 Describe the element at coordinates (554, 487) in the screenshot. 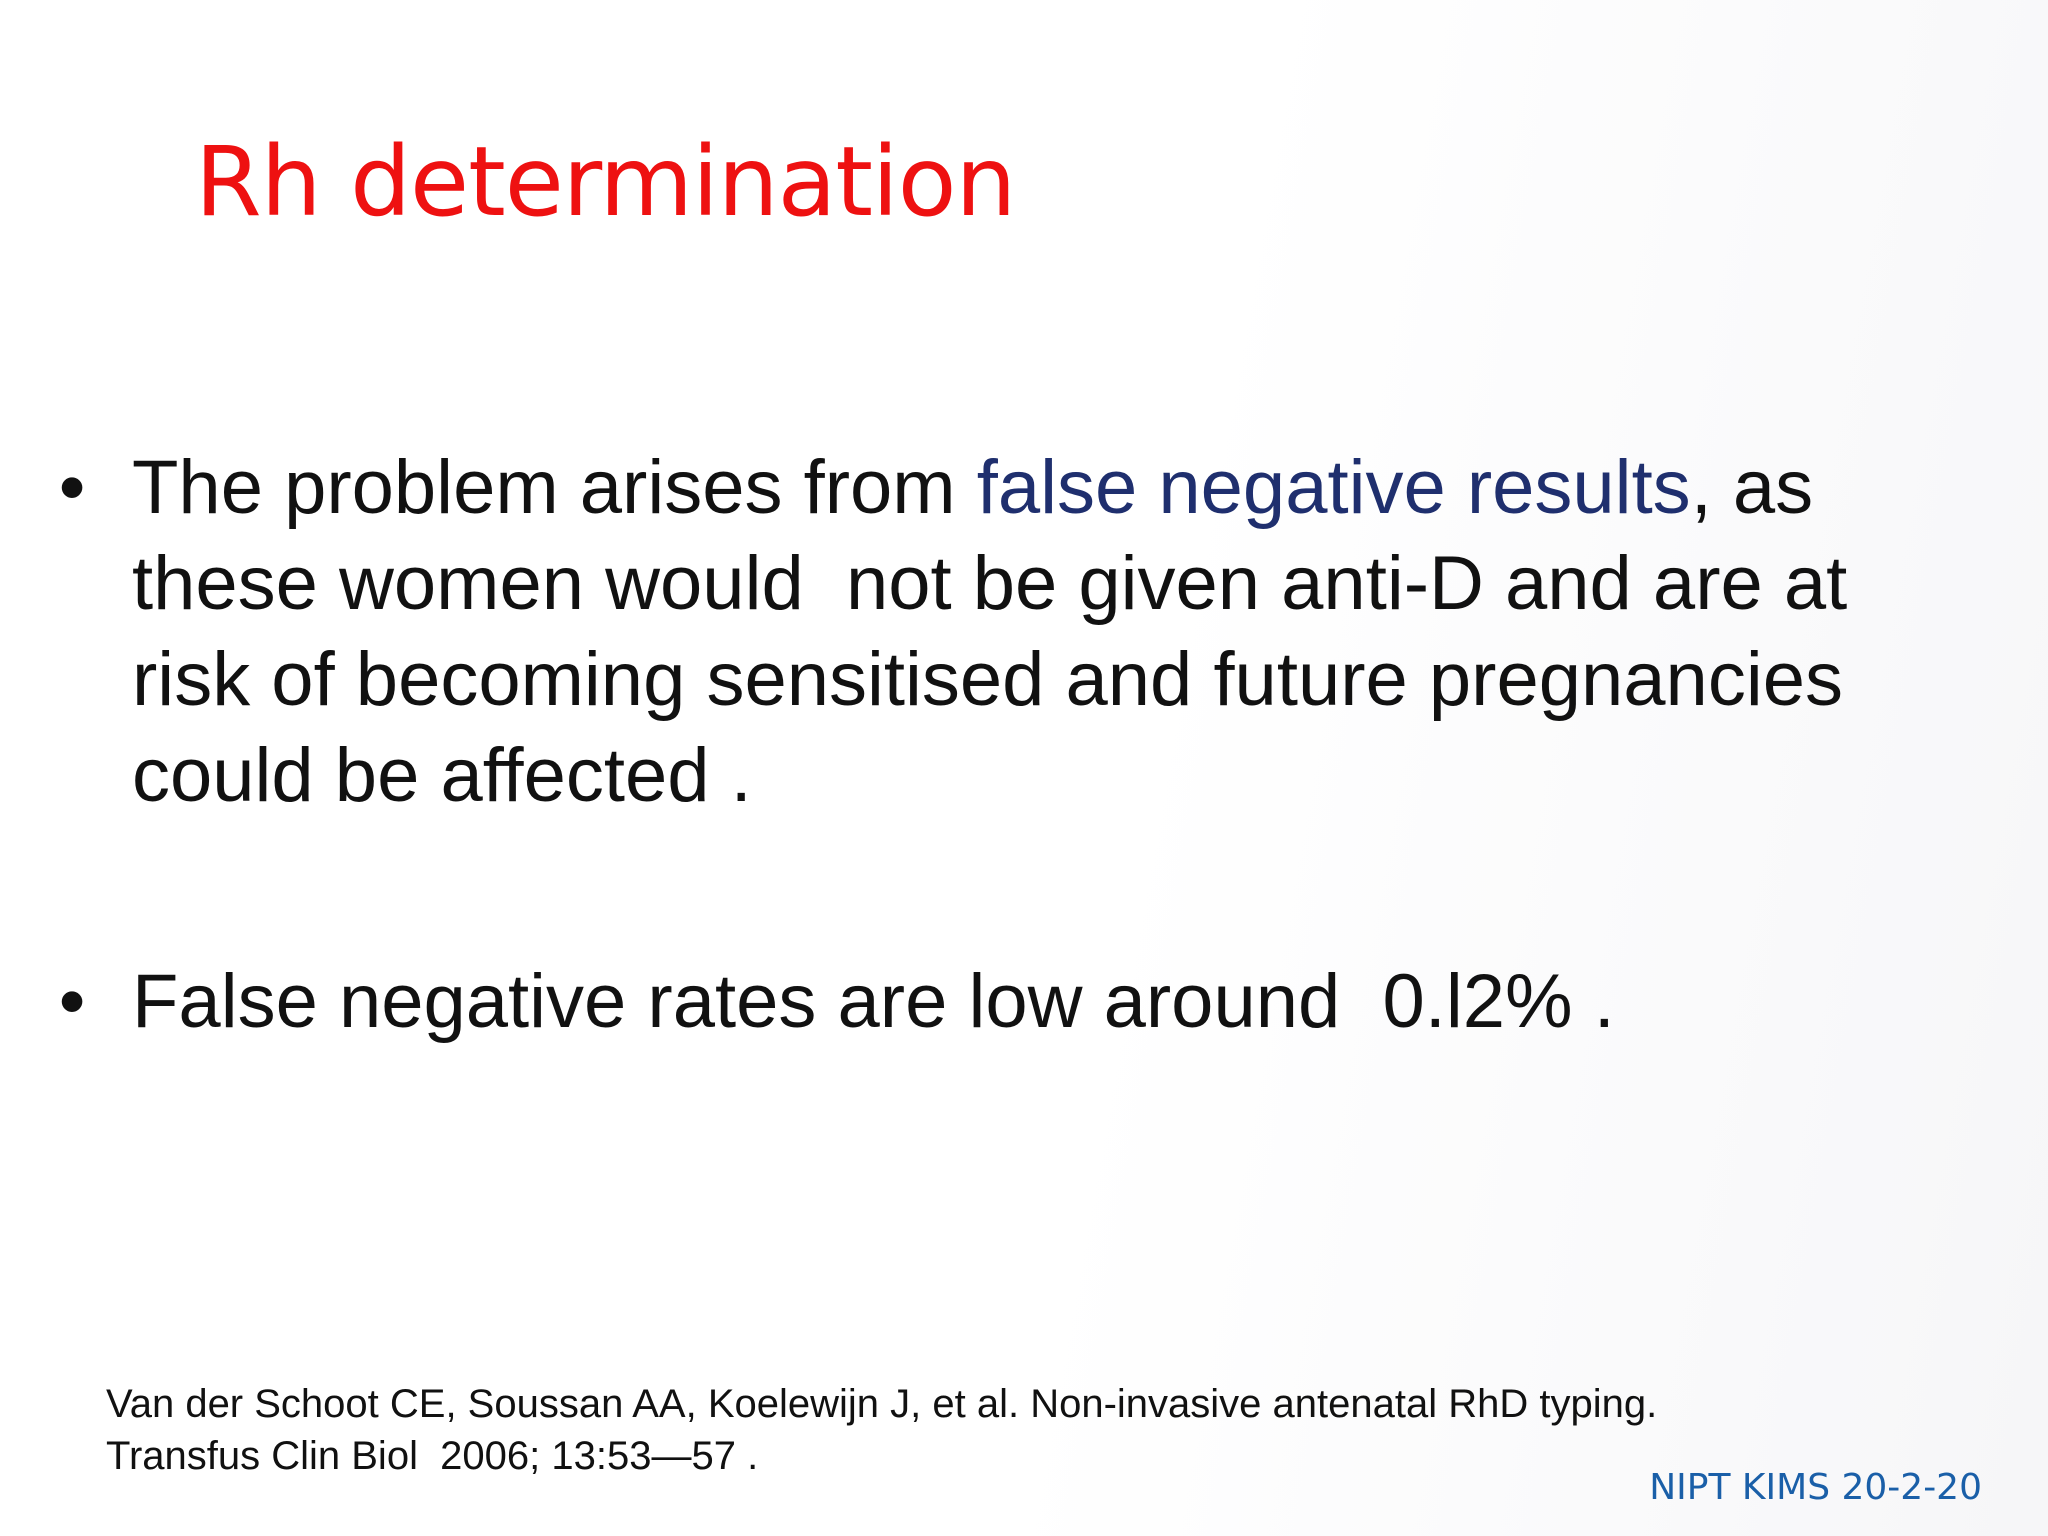

I see `bullet-text-segment: The problem arises from` at that location.